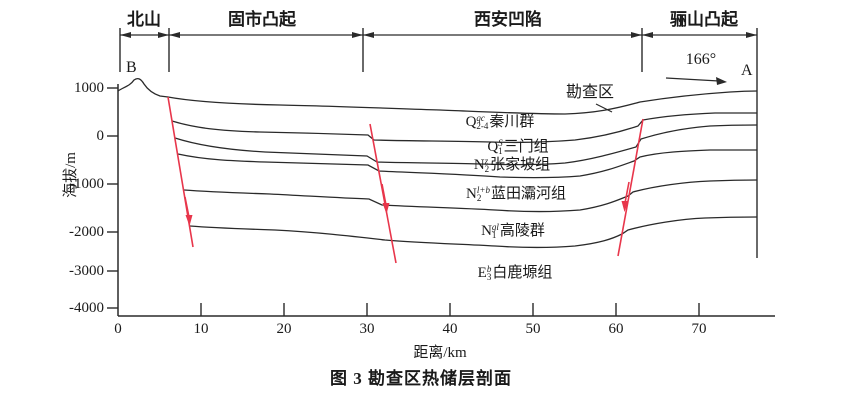 The height and width of the screenshot is (411, 864). I want to click on region-label-gushi: 固市凸起, so click(262, 19).